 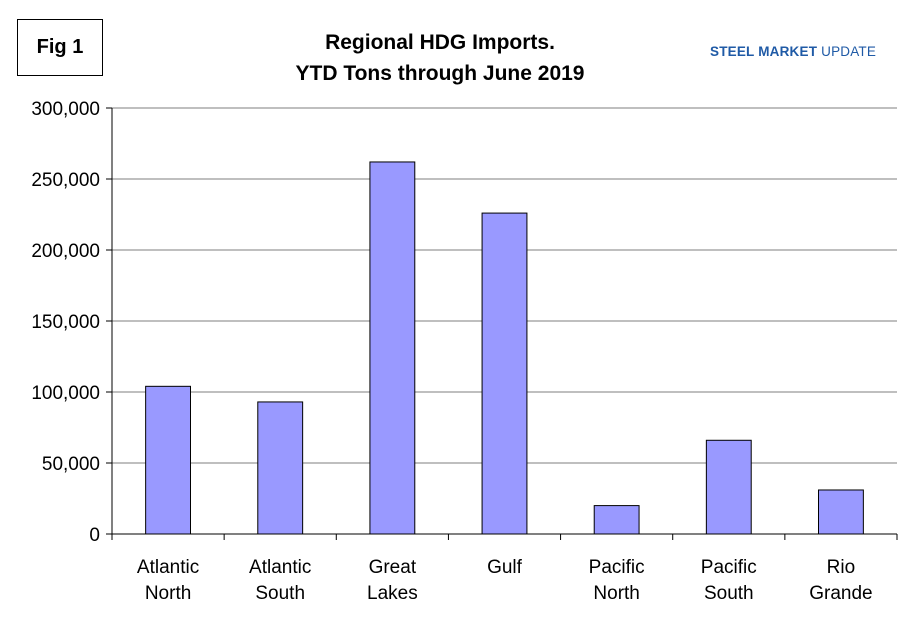 I want to click on y-tick-label: 0, so click(x=94, y=535).